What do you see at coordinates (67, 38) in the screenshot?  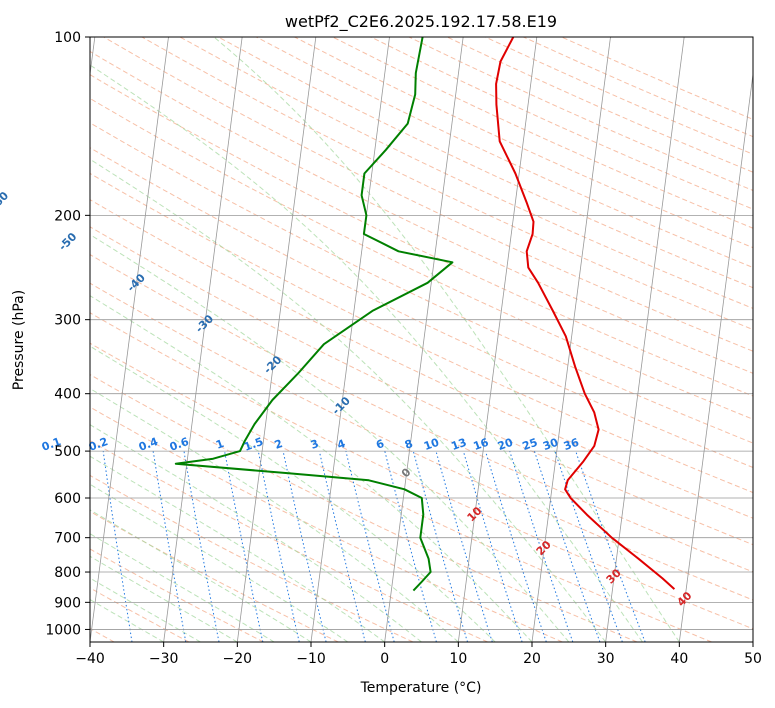 I see `y-tick-label: 100` at bounding box center [67, 38].